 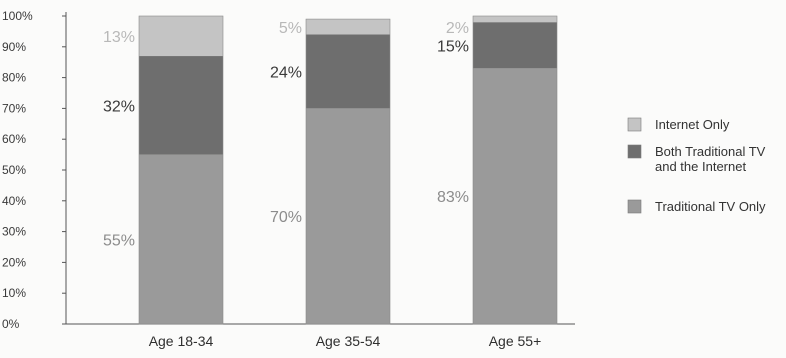 I want to click on y-tick-label: 90%, so click(x=14, y=47).